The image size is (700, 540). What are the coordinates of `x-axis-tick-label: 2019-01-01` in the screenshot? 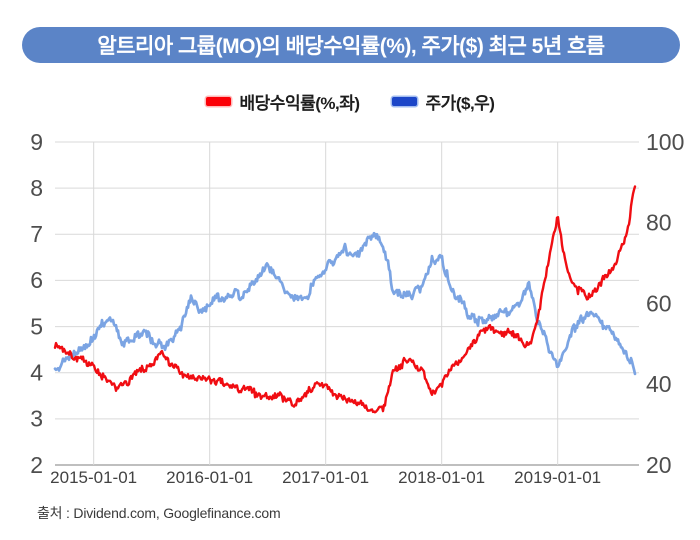 It's located at (557, 477).